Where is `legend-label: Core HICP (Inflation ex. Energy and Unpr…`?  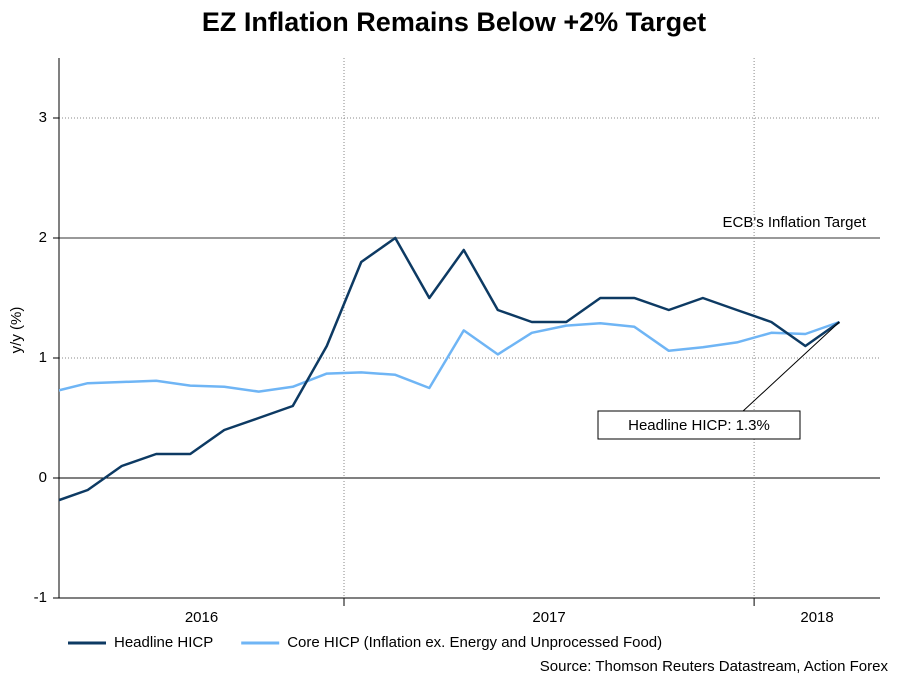 legend-label: Core HICP (Inflation ex. Energy and Unpr… is located at coordinates (474, 642).